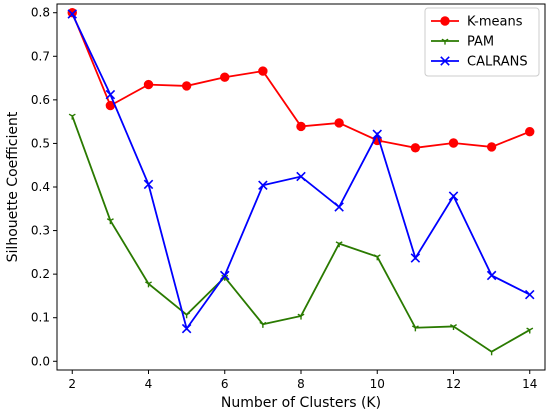 The width and height of the screenshot is (550, 414). What do you see at coordinates (72, 384) in the screenshot?
I see `x-tick-label: 2` at bounding box center [72, 384].